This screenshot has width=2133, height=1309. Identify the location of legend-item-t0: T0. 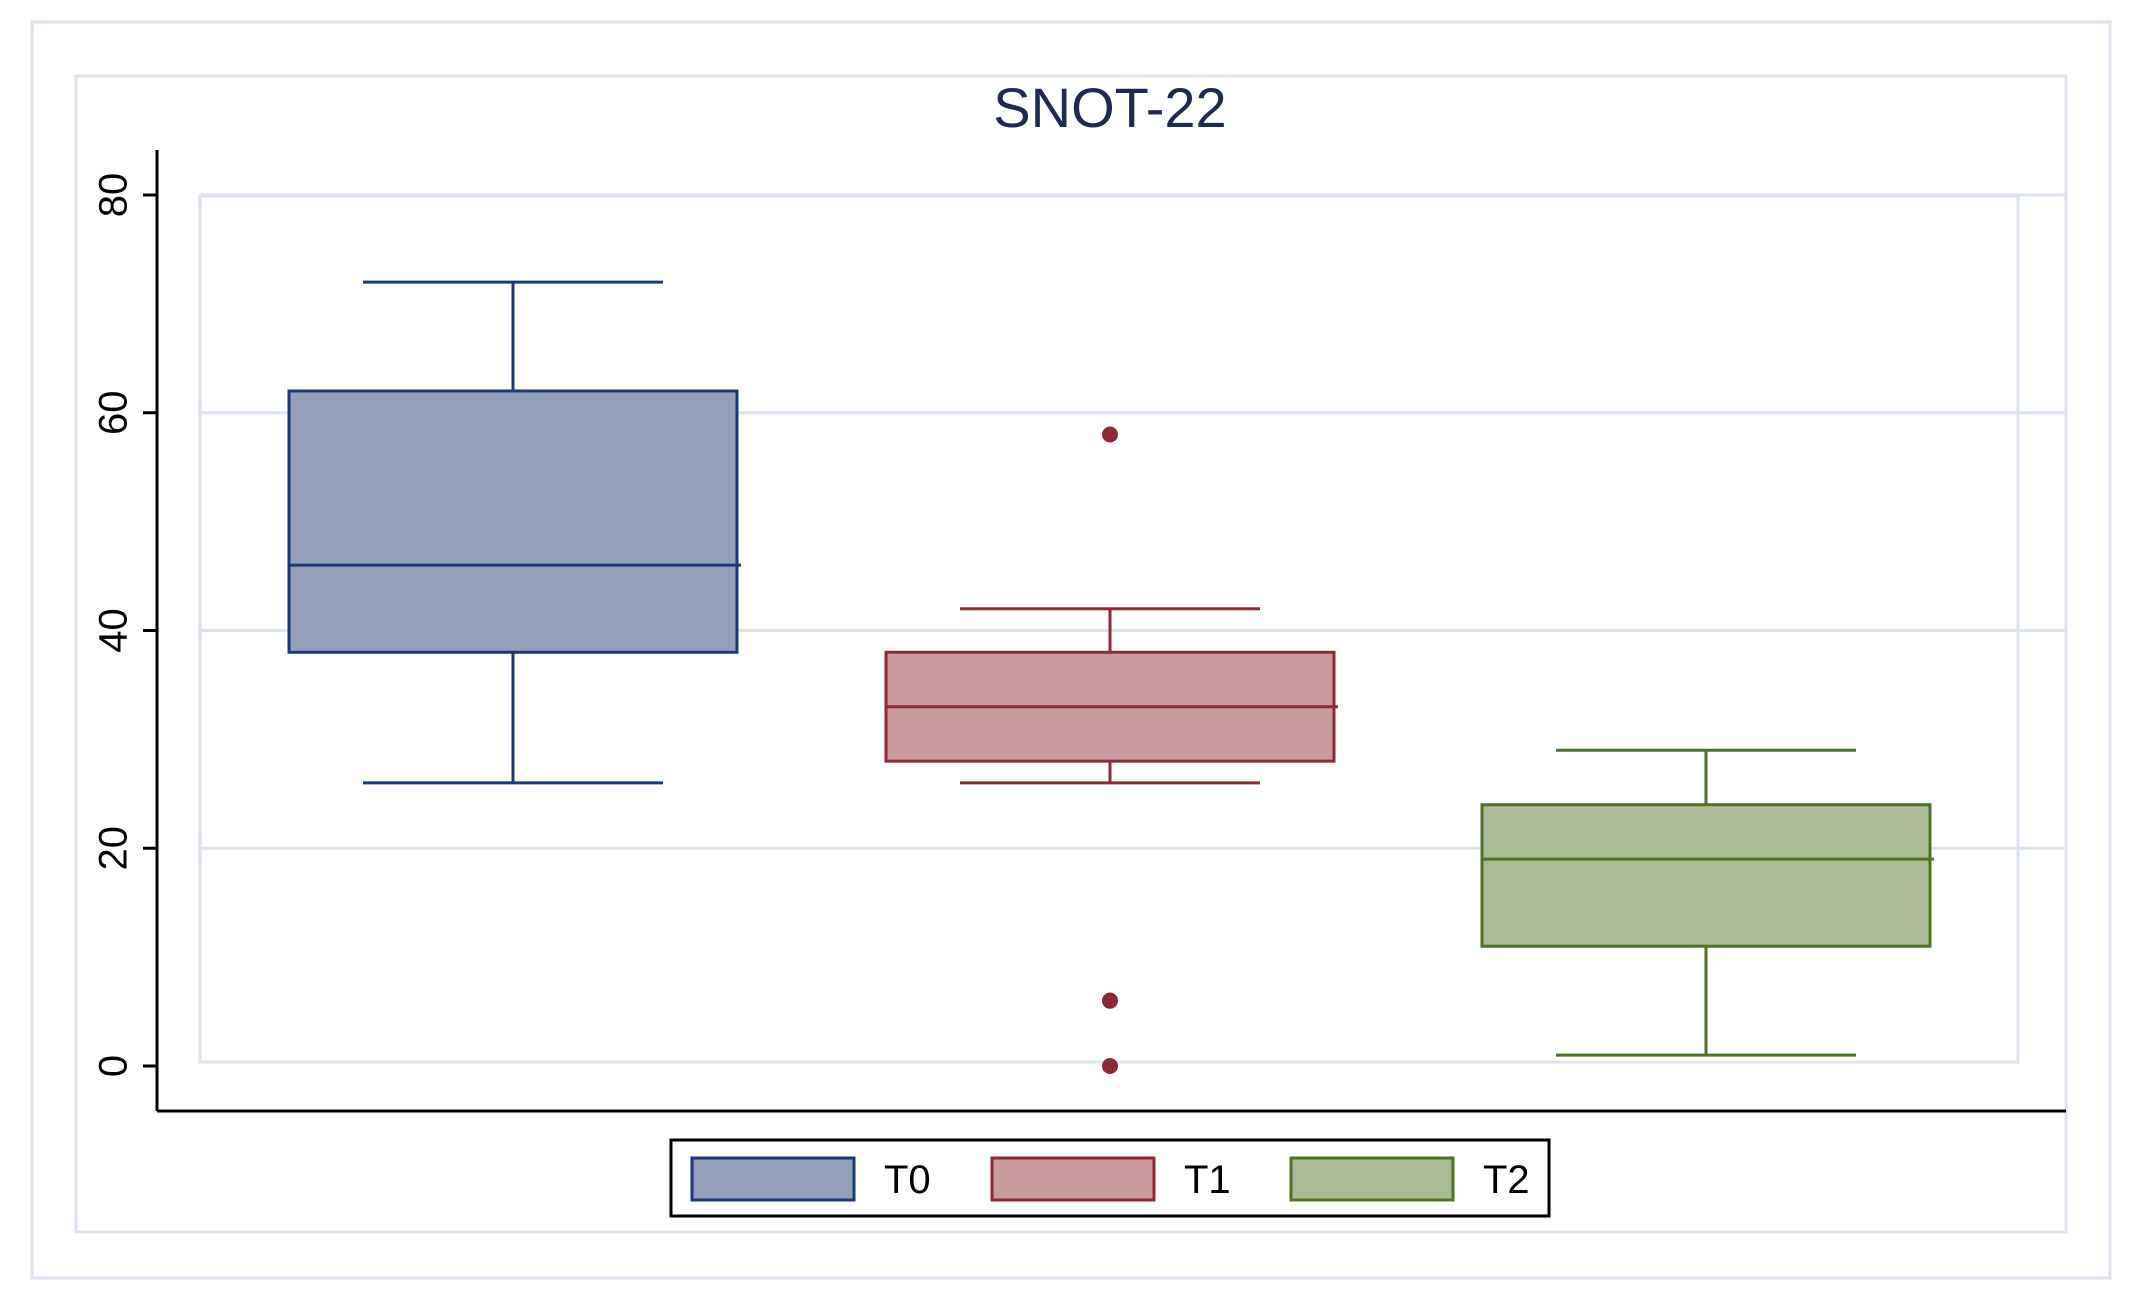
(810, 1179).